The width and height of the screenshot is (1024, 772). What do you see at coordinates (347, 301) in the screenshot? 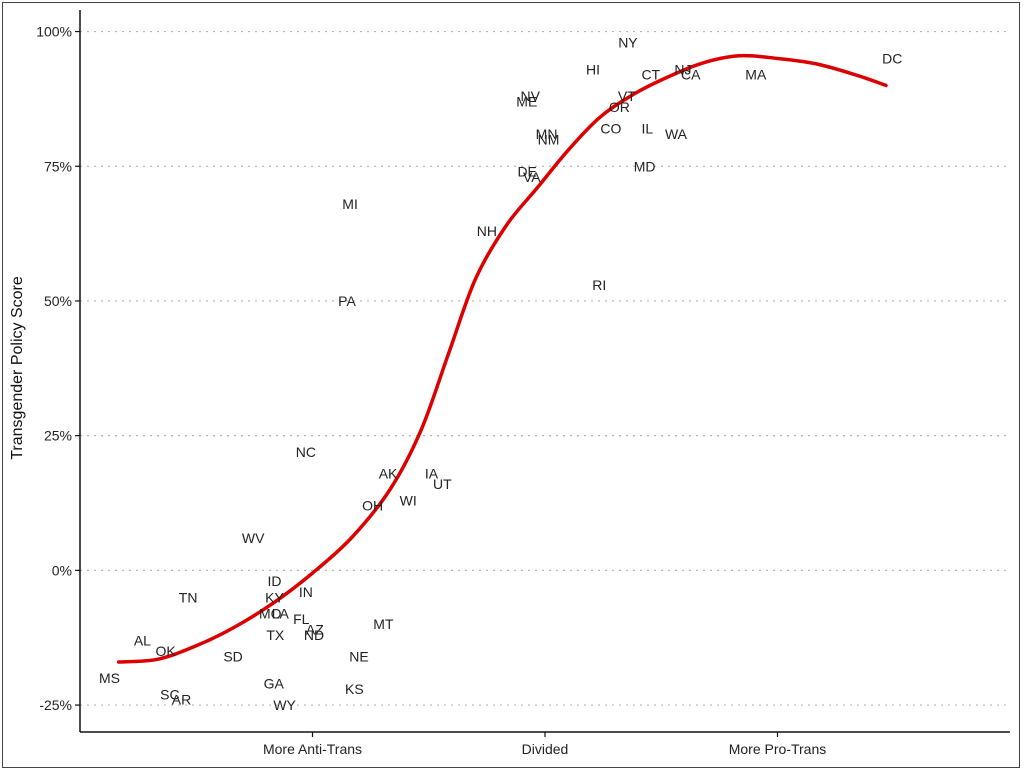
I see `state-label-pa: PA` at bounding box center [347, 301].